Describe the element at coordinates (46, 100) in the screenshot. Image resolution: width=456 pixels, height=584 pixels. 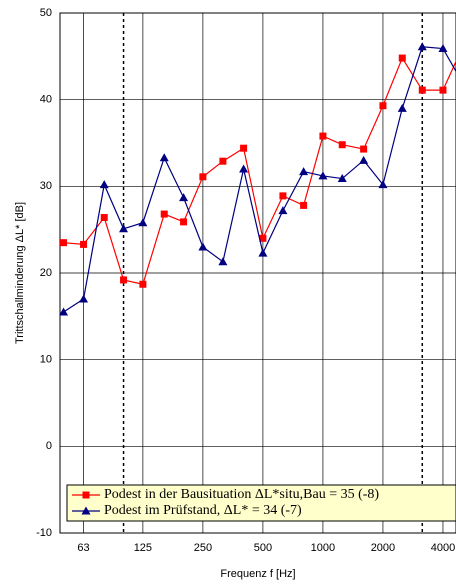
I see `y-tick-label: 40` at that location.